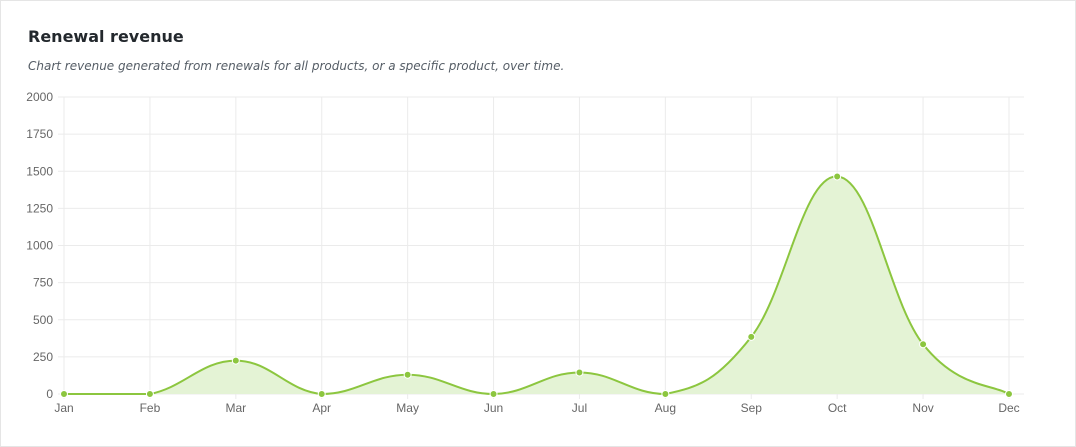 This screenshot has width=1076, height=447. I want to click on data-point-nov, so click(923, 344).